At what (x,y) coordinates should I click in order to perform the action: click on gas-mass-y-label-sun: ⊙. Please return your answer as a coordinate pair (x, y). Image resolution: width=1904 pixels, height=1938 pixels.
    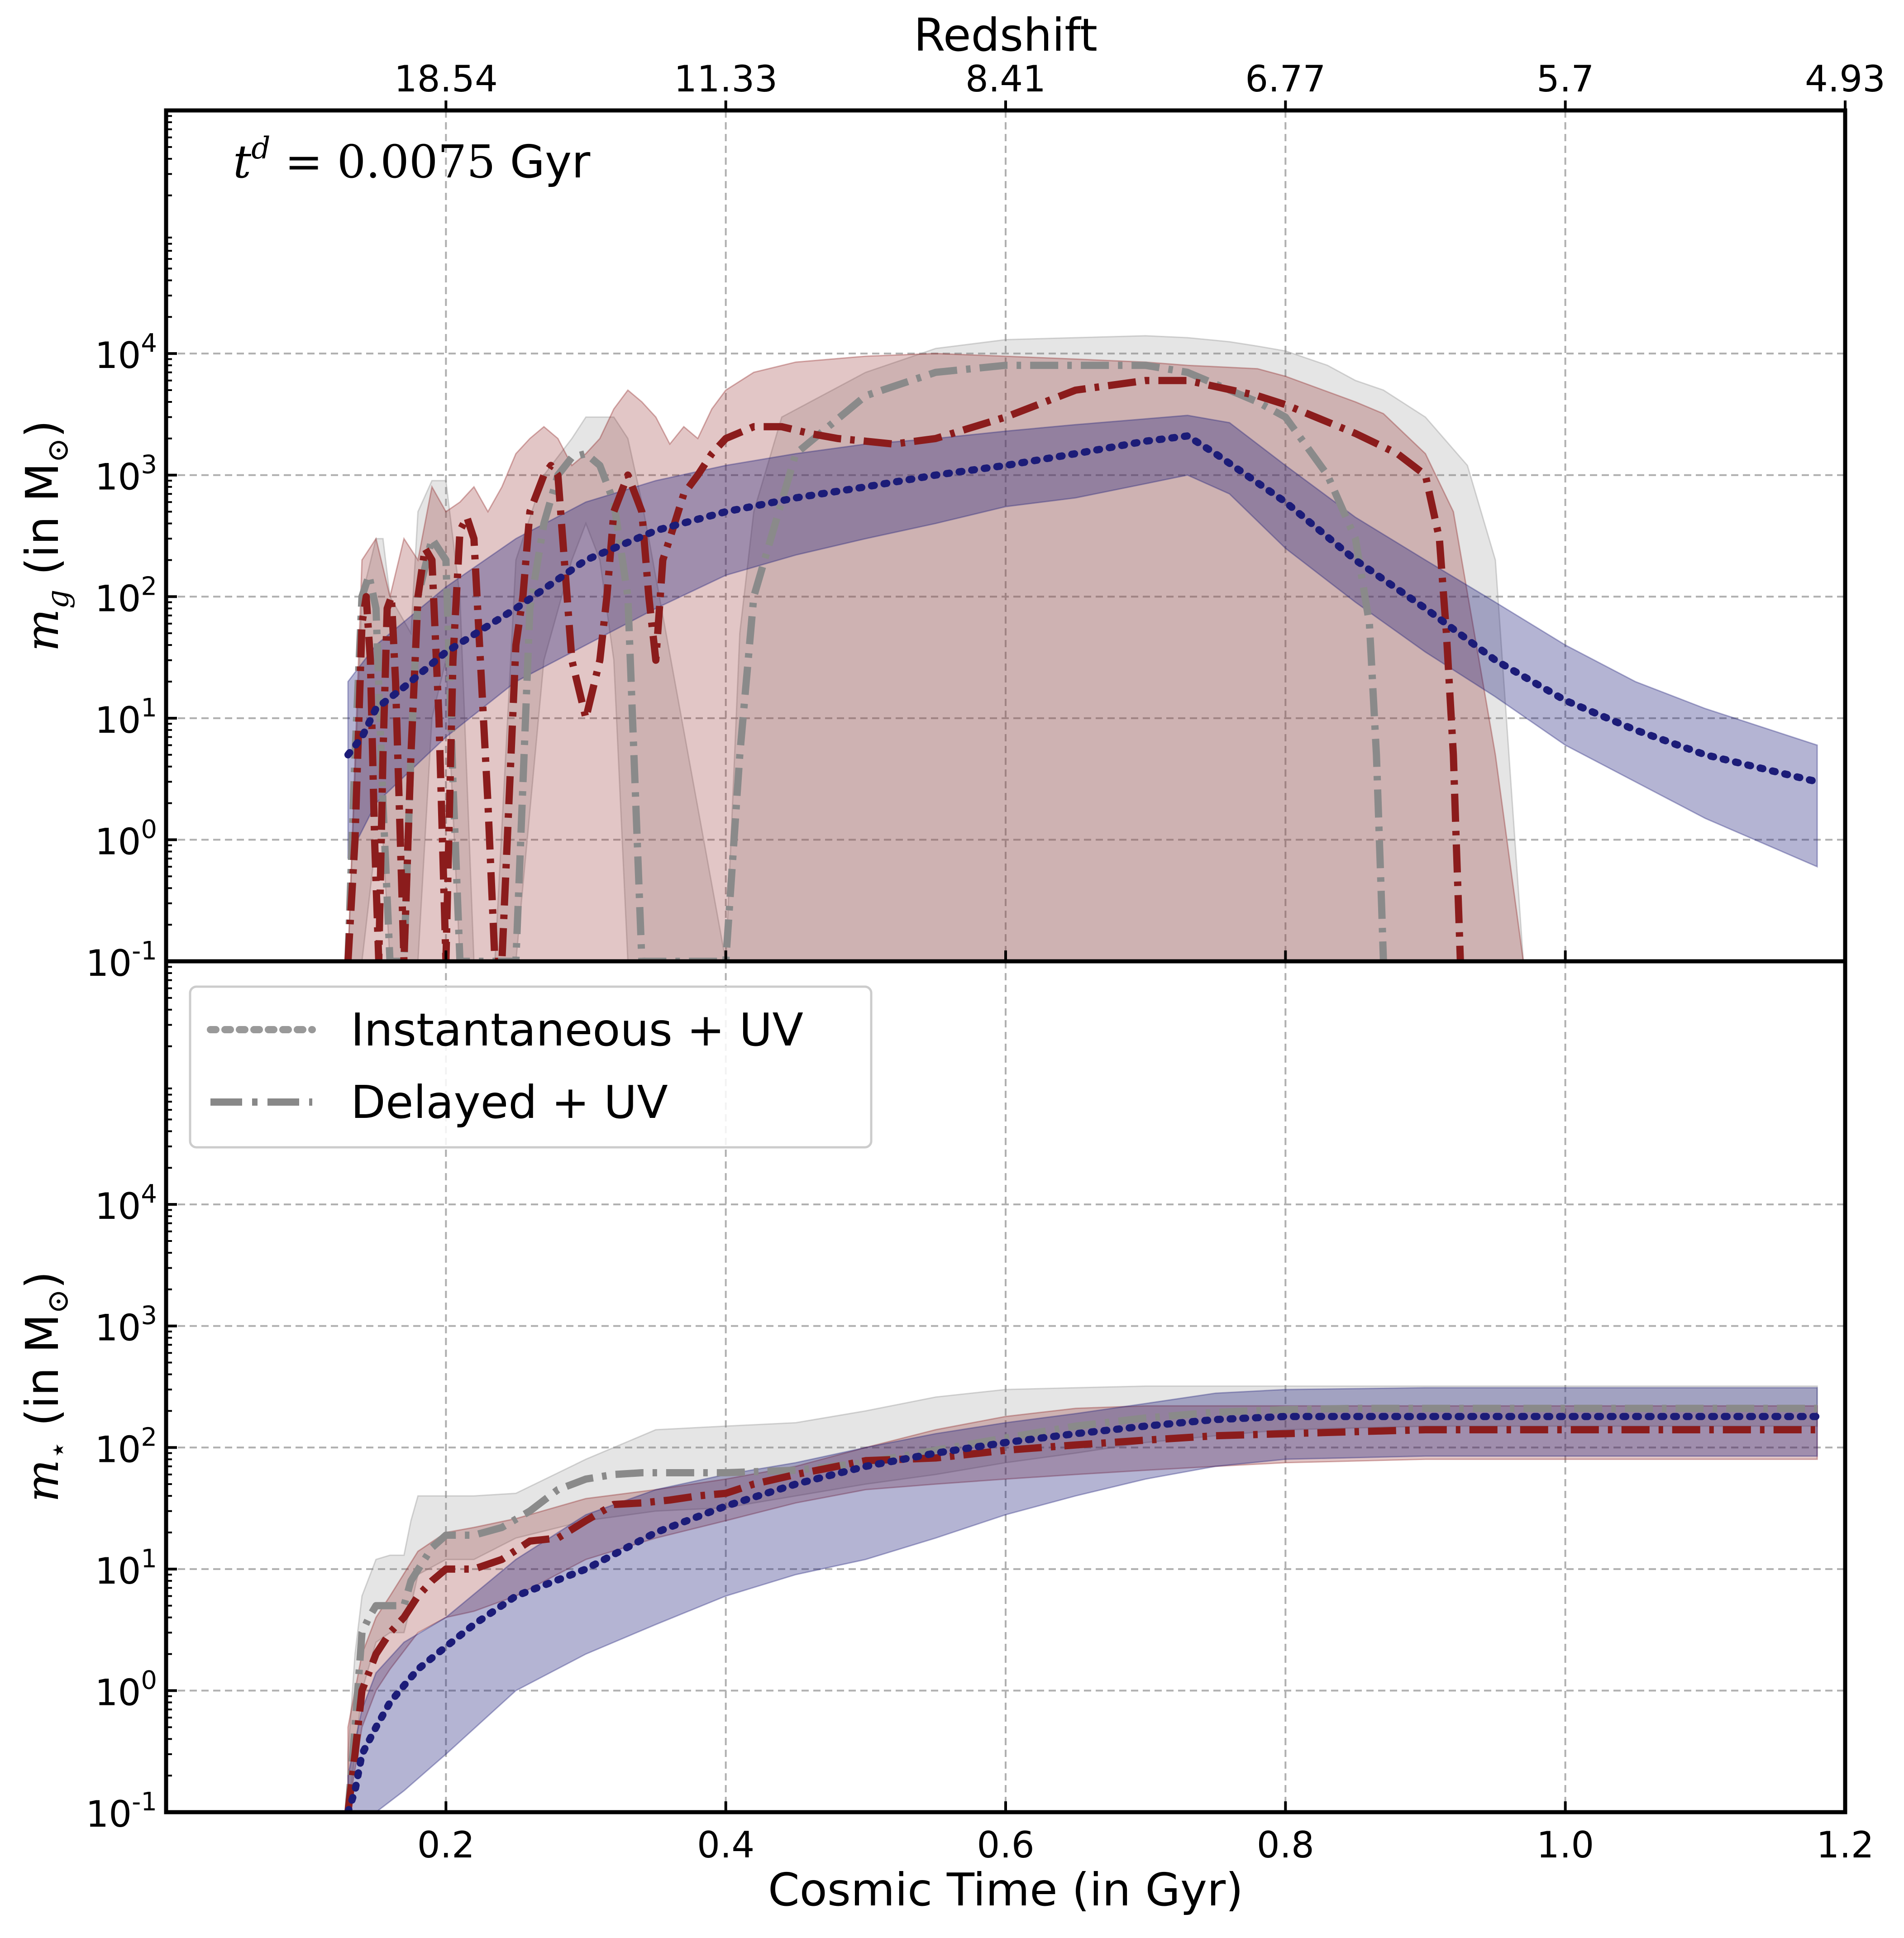
    Looking at the image, I should click on (57, 450).